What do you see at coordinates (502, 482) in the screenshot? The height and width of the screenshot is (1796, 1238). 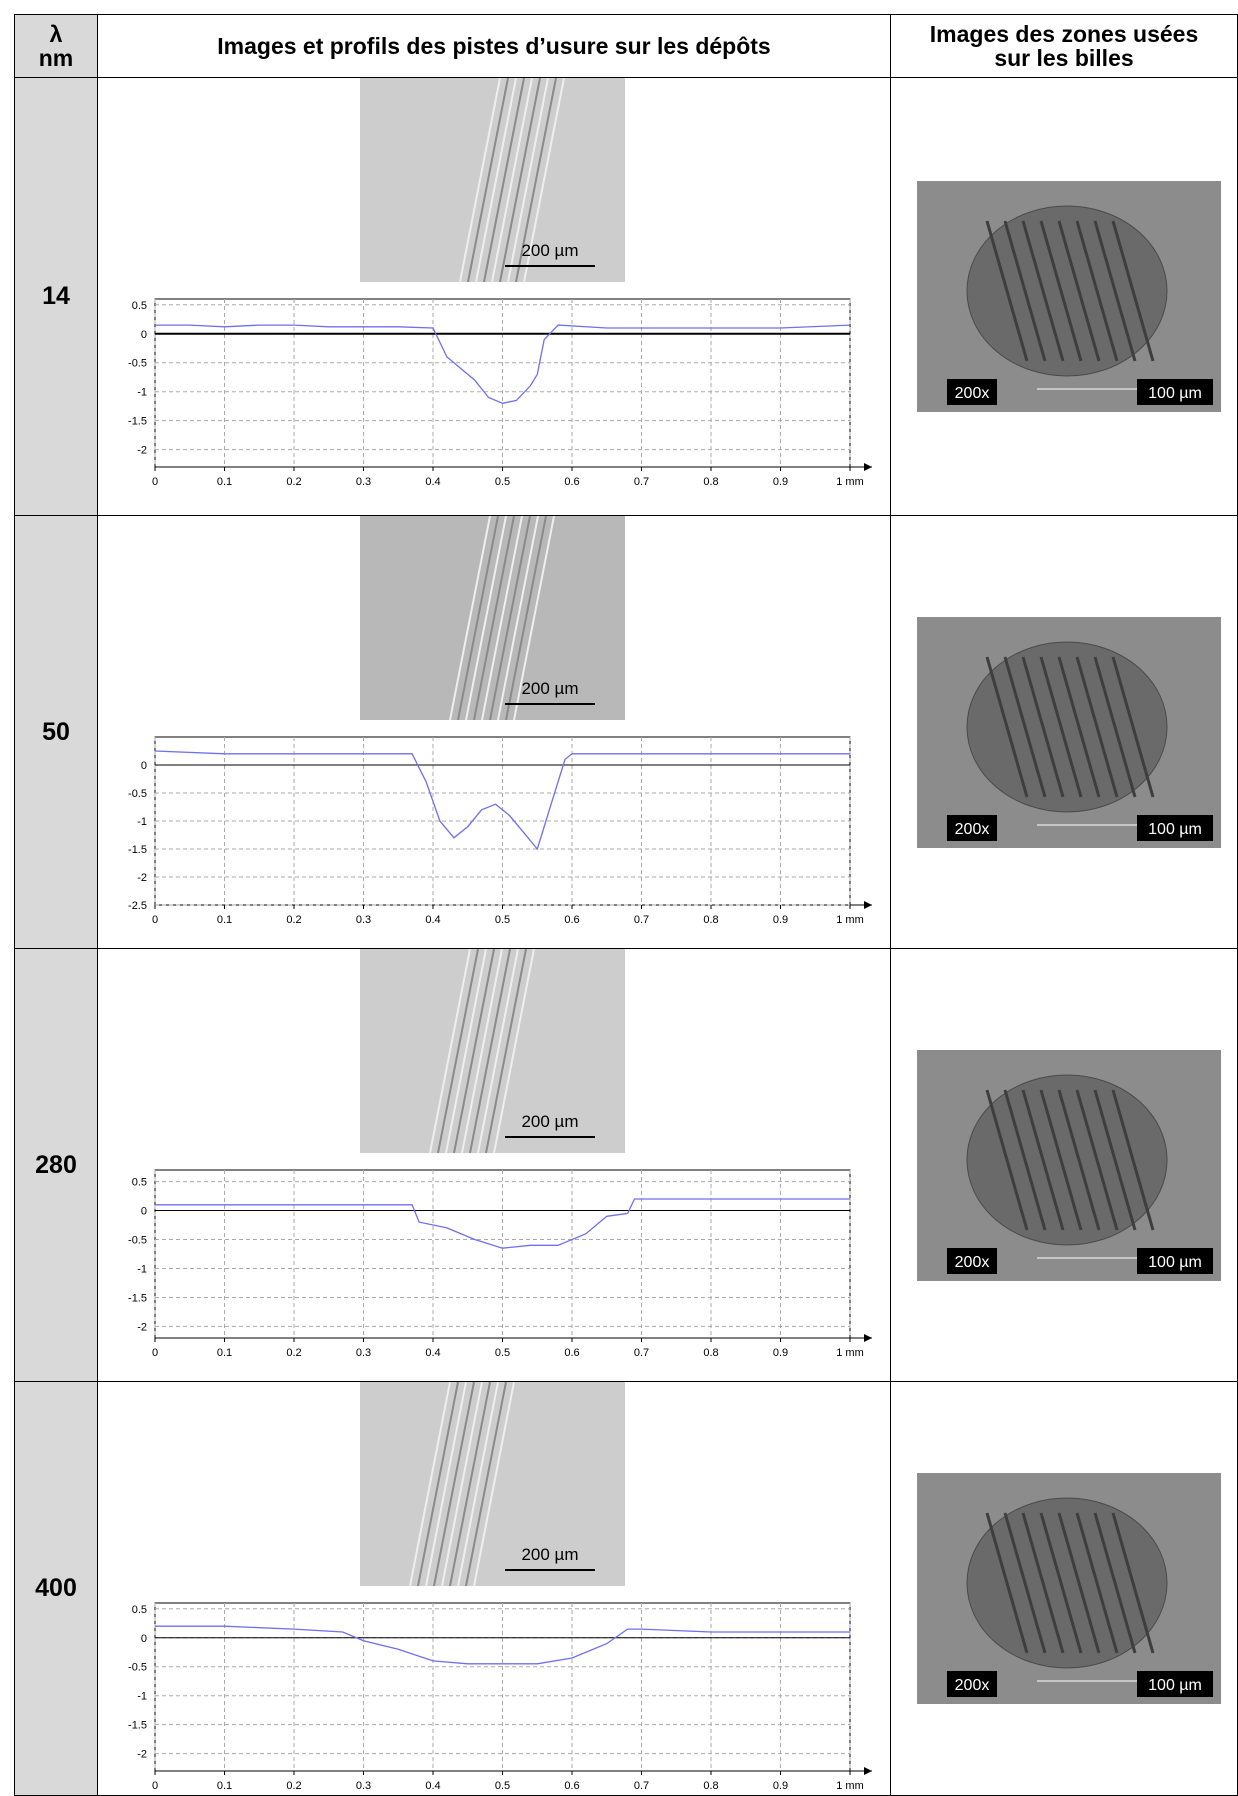 I see `x-tick-label: 0.5` at bounding box center [502, 482].